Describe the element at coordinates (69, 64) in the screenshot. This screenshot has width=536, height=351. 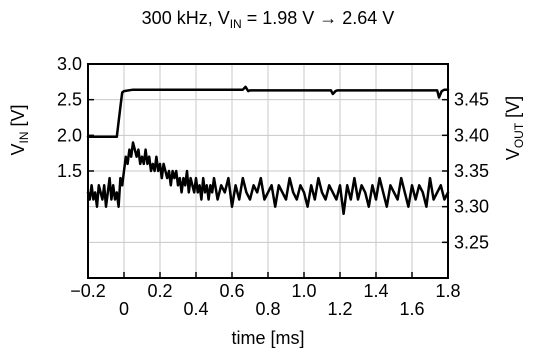
I see `left-y-tick-label: 3.0` at that location.